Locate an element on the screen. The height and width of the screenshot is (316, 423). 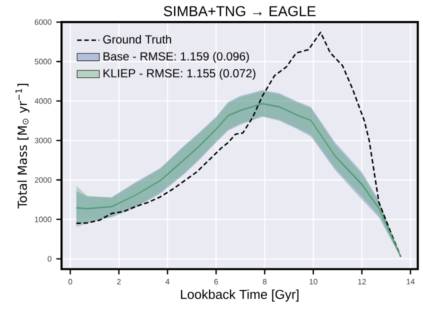
chart-title: SIMBA+TNG → EAGLE is located at coordinates (240, 11).